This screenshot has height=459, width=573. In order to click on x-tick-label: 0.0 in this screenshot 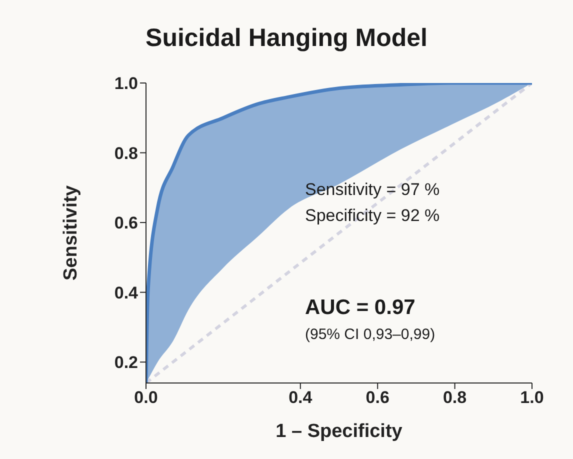, I will do `click(146, 398)`.